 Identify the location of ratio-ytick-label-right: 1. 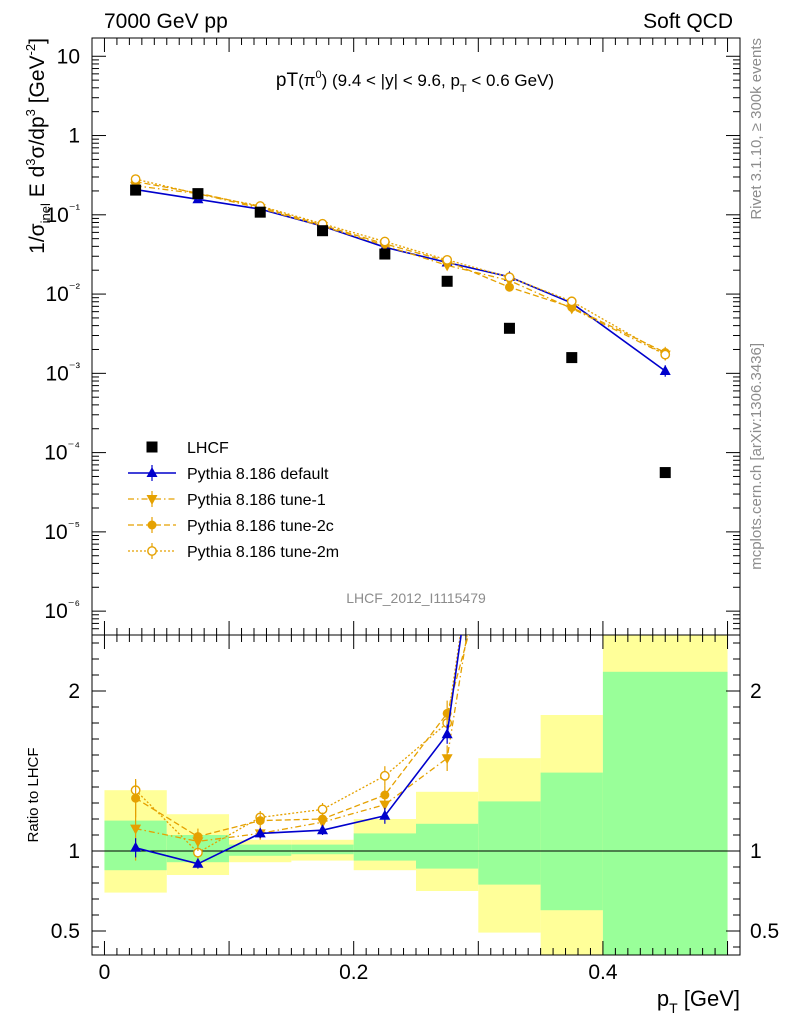
(756, 851).